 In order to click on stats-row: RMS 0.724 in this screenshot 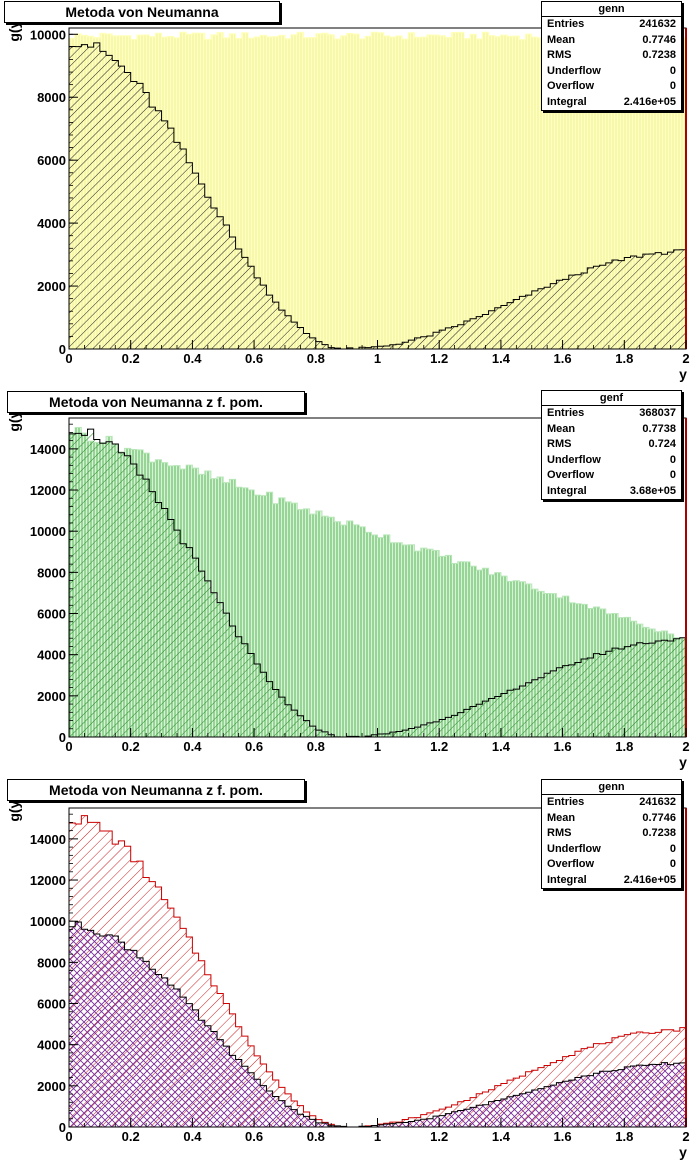, I will do `click(611, 445)`.